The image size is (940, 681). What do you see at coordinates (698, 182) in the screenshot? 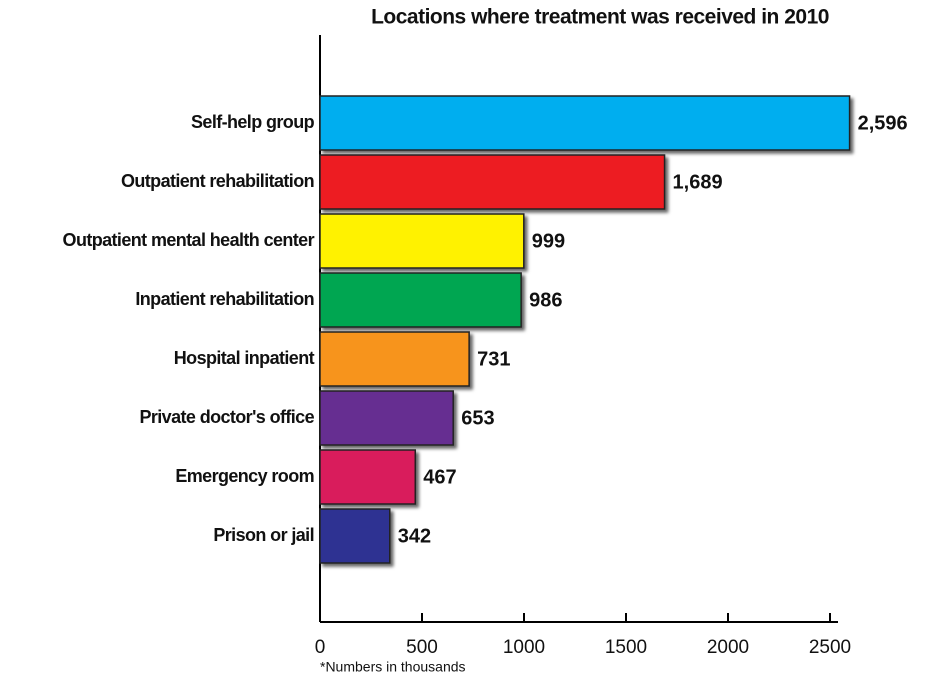
I see `value-label: 1,689` at bounding box center [698, 182].